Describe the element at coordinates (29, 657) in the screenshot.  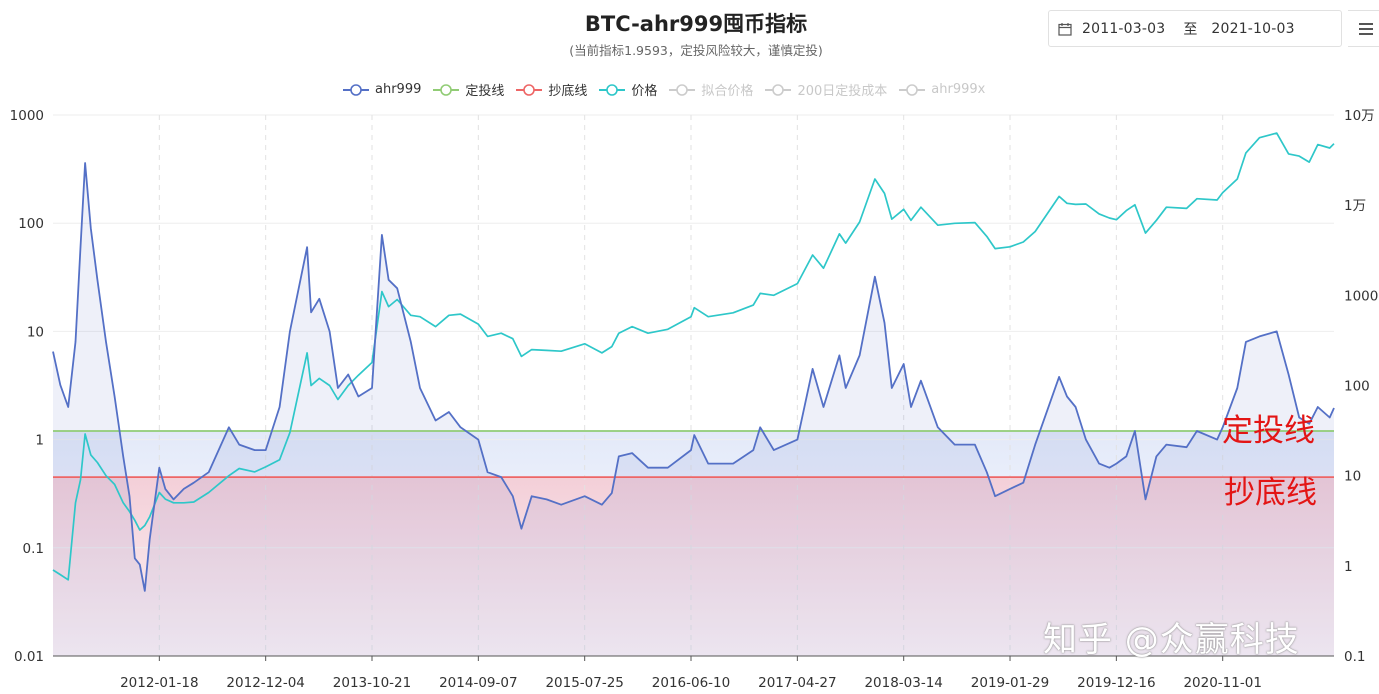
I see `y-left-tick-label: 0.01` at that location.